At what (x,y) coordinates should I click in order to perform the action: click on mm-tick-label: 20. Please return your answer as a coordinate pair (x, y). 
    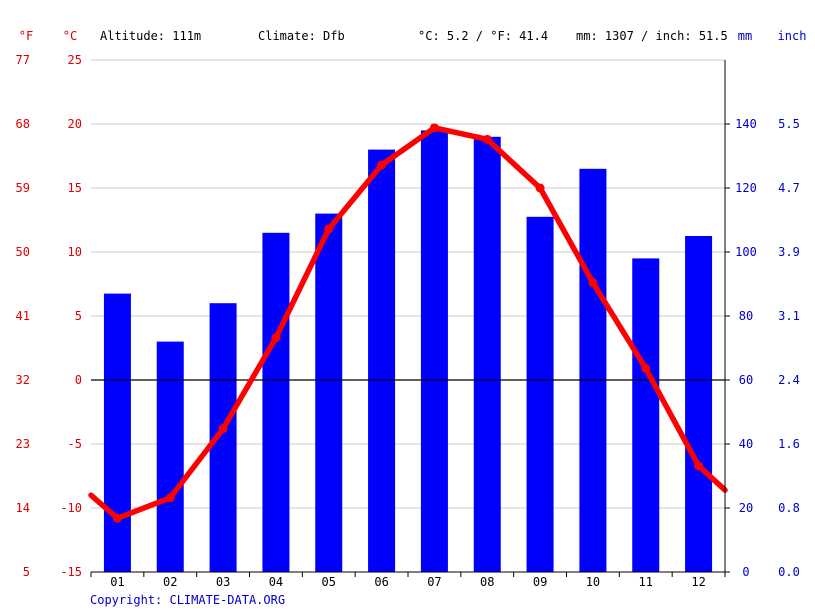
    Looking at the image, I should click on (746, 508).